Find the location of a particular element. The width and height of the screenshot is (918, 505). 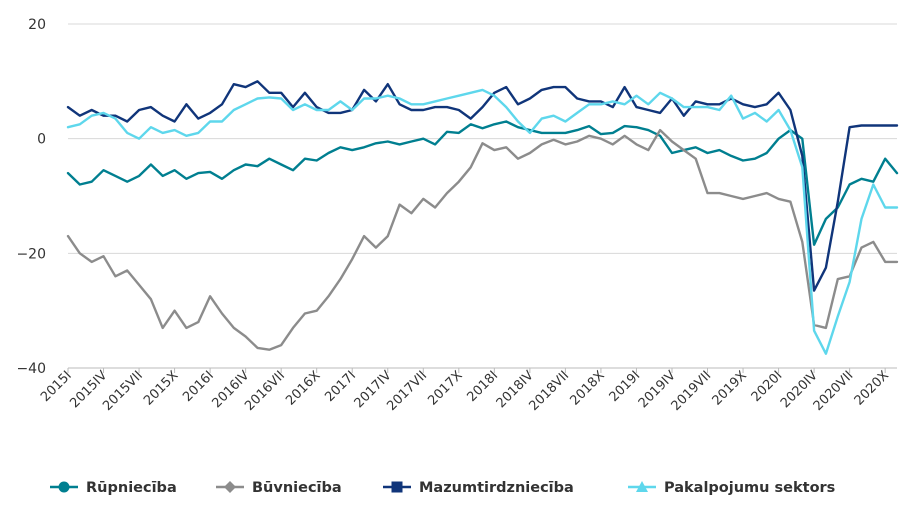

y-tick-label: −40 is located at coordinates (31, 369).